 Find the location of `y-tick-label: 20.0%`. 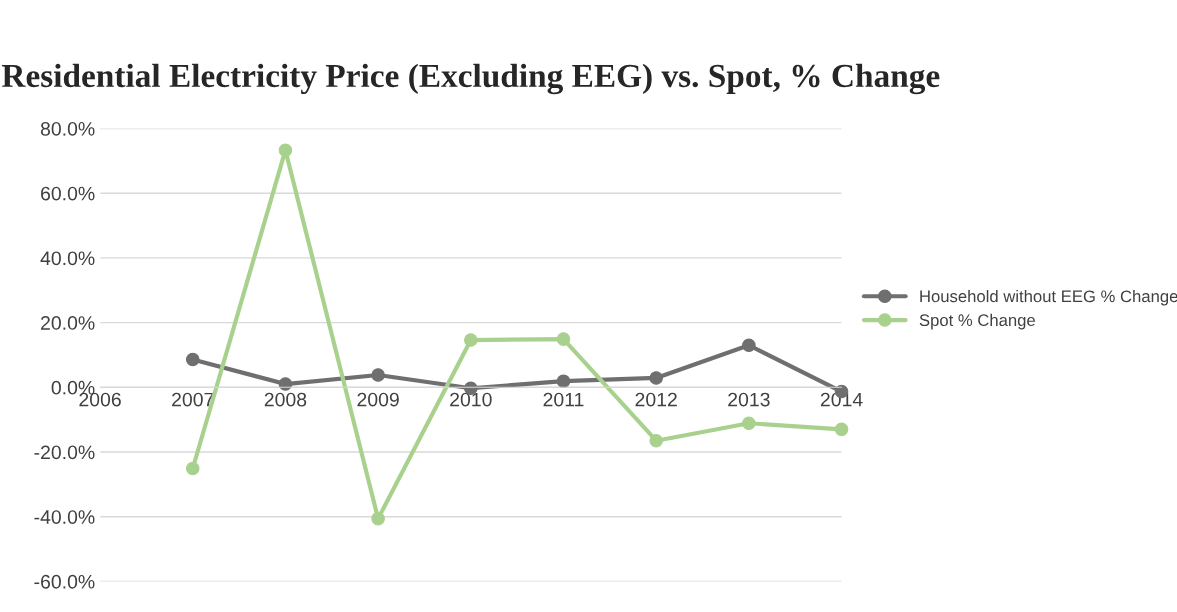

y-tick-label: 20.0% is located at coordinates (68, 323).